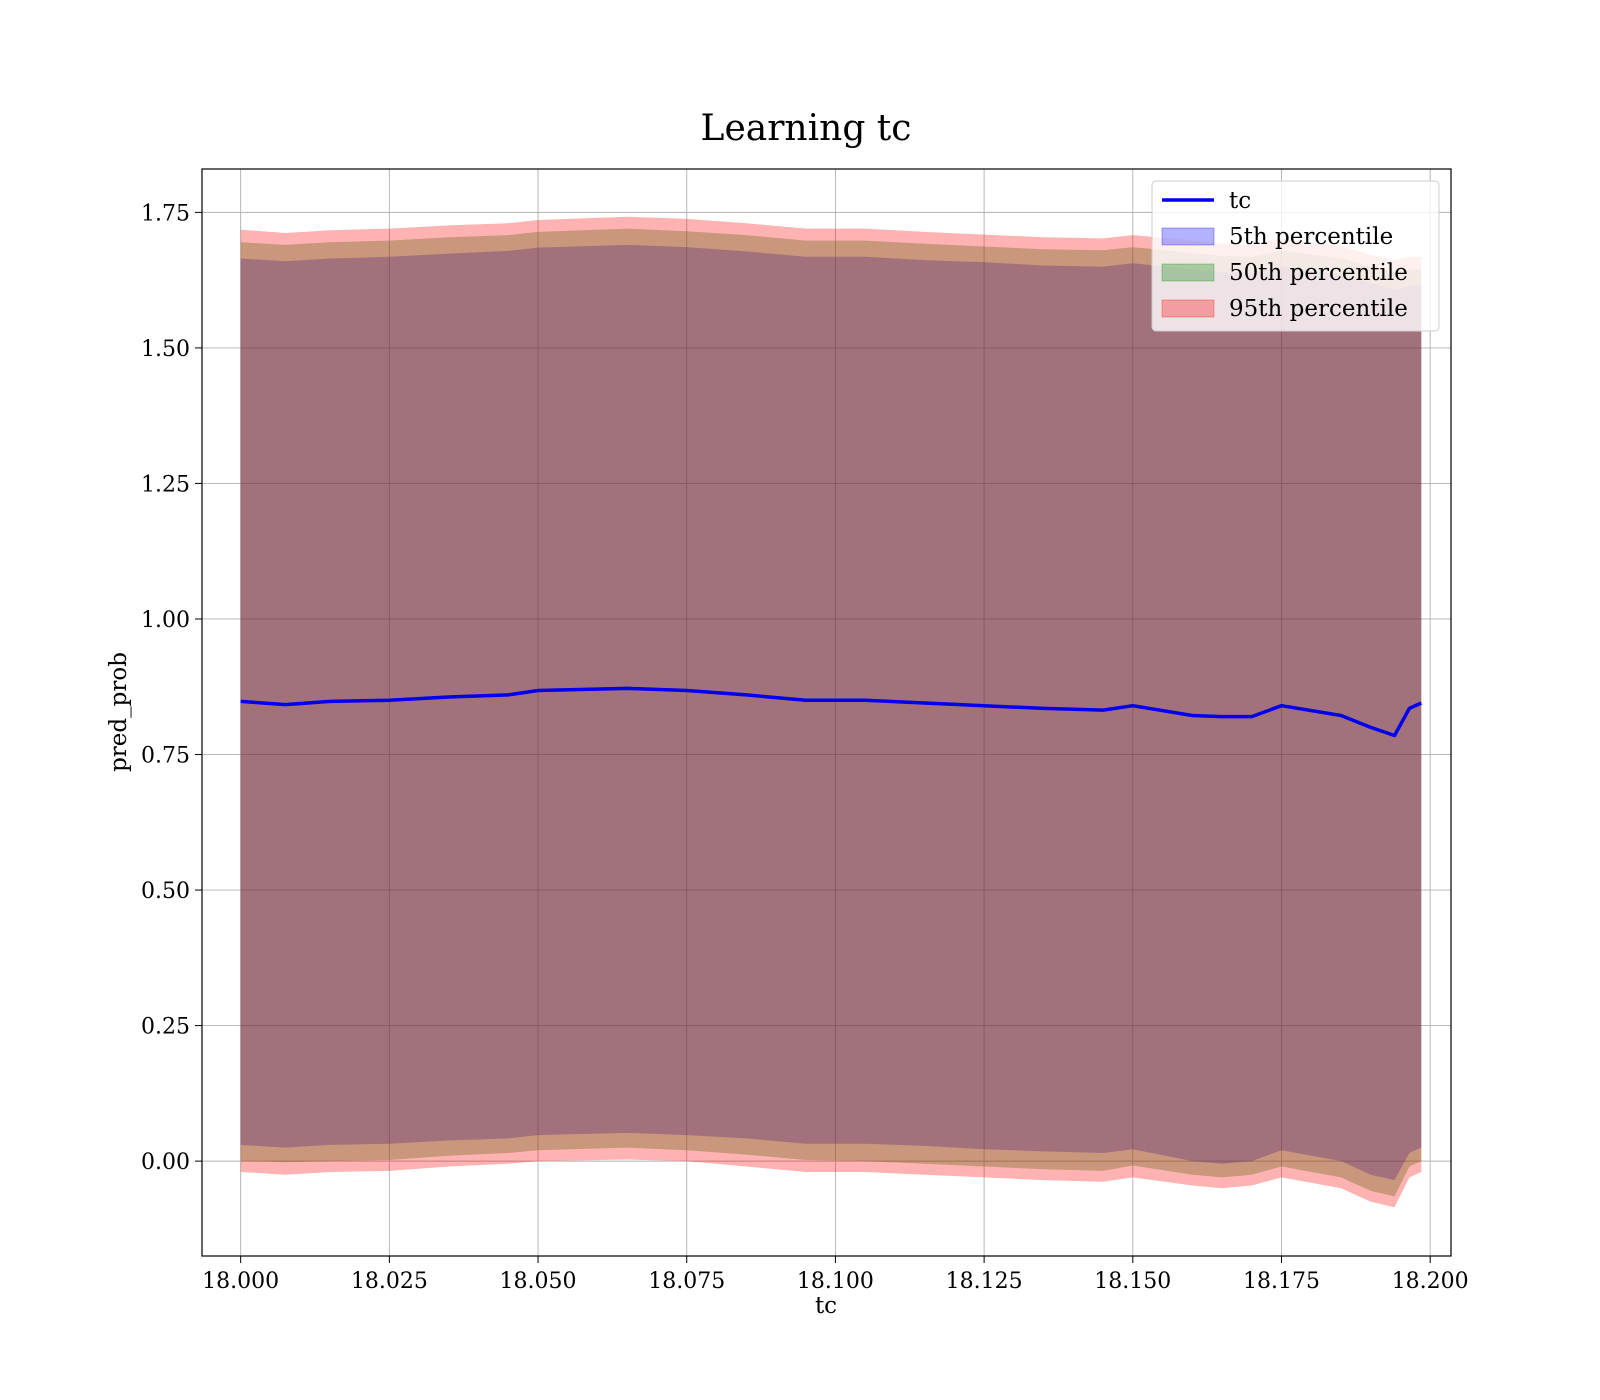 The height and width of the screenshot is (1400, 1600). Describe the element at coordinates (119, 712) in the screenshot. I see `y-axis-label: pred_prob` at that location.